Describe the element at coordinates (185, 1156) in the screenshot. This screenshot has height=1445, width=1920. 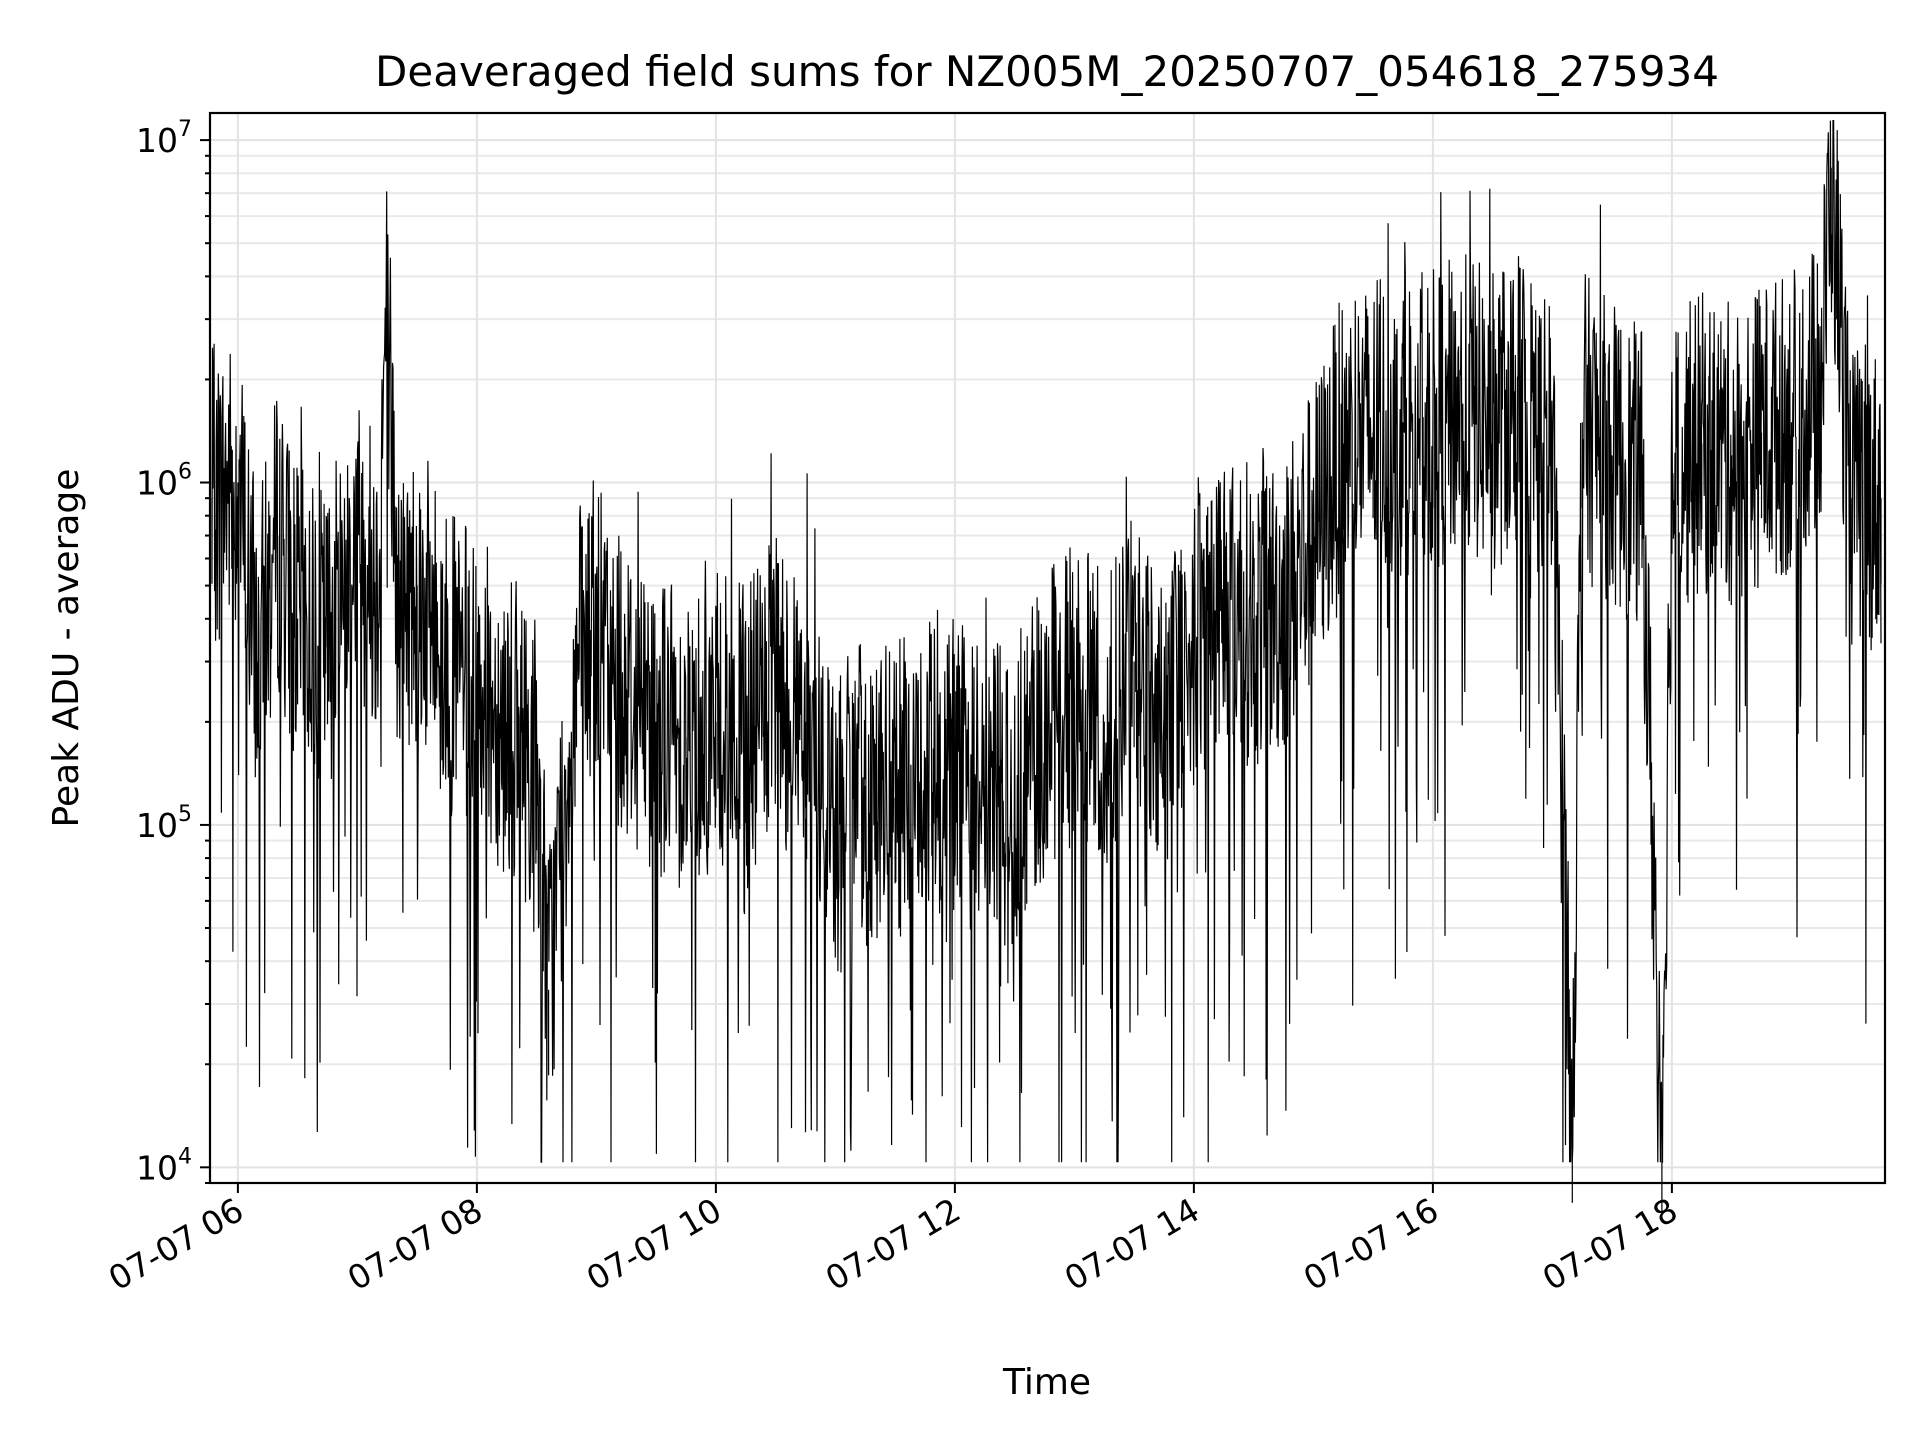
I see `y-tick-exponent: 4` at that location.